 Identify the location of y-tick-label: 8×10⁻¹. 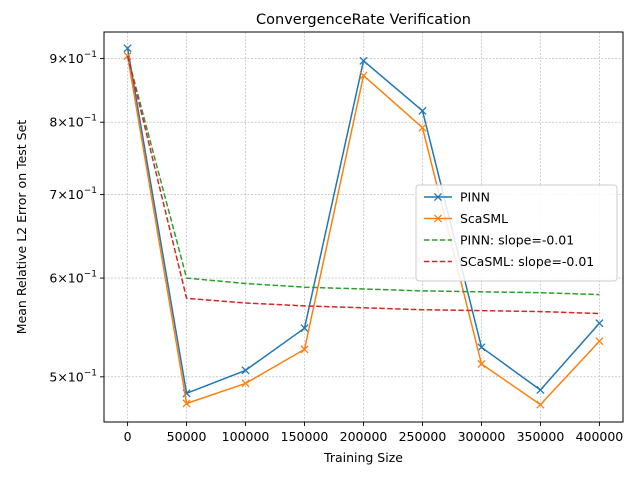
(73, 122).